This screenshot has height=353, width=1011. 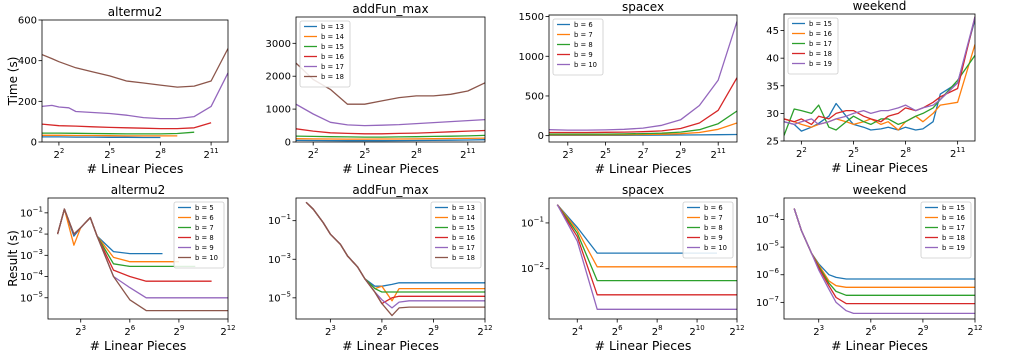 I want to click on y-tick-label: 30, so click(x=772, y=114).